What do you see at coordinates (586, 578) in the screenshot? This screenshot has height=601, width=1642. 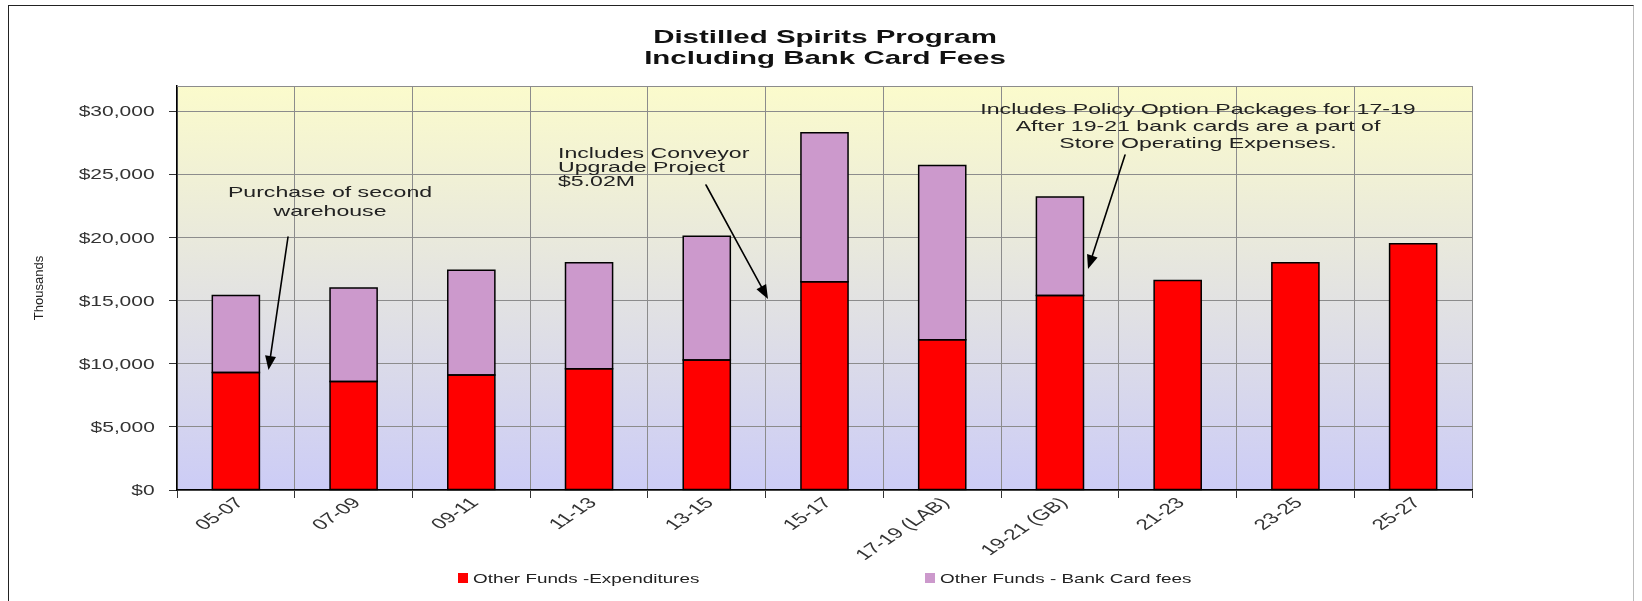 I see `legend-label: Other Funds -Expenditures` at bounding box center [586, 578].